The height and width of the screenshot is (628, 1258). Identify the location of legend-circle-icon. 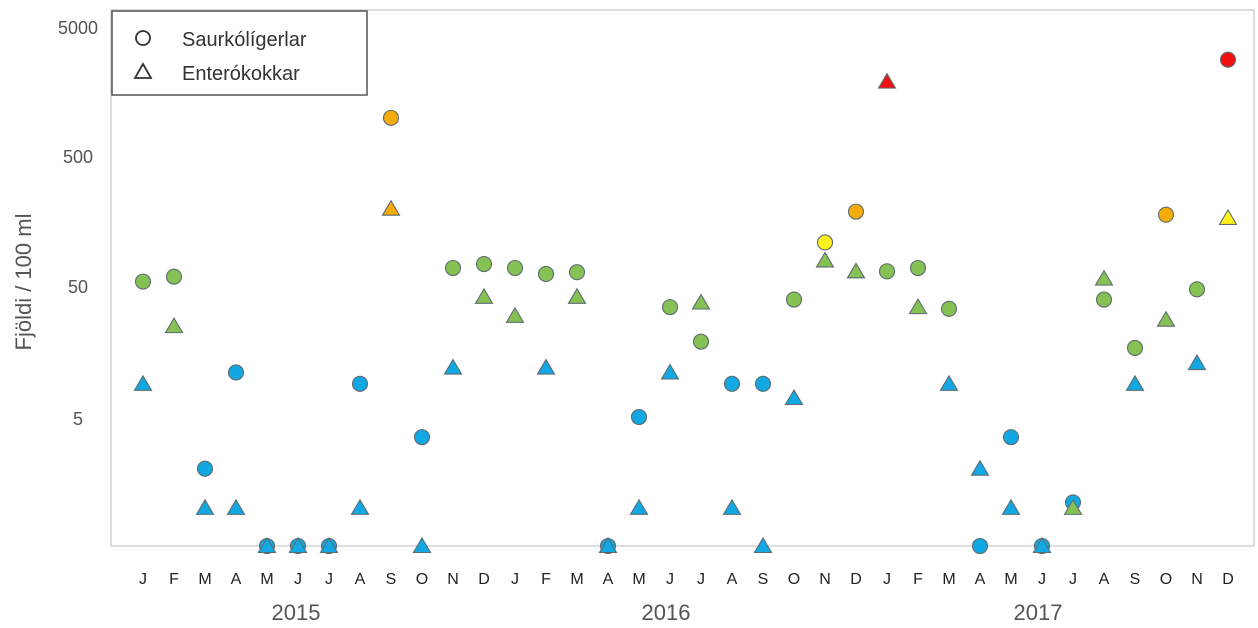
(143, 38).